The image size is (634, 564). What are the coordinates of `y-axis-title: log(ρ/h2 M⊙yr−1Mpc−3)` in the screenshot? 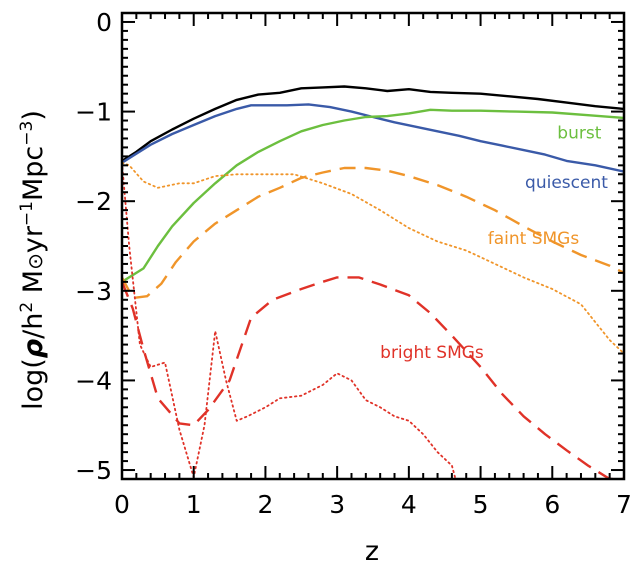 It's located at (33, 260).